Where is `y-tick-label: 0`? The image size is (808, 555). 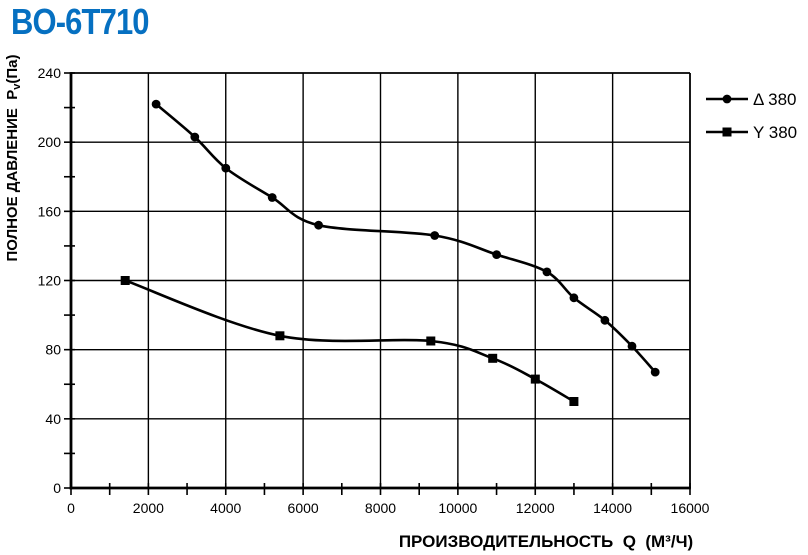 y-tick-label: 0 is located at coordinates (57, 488).